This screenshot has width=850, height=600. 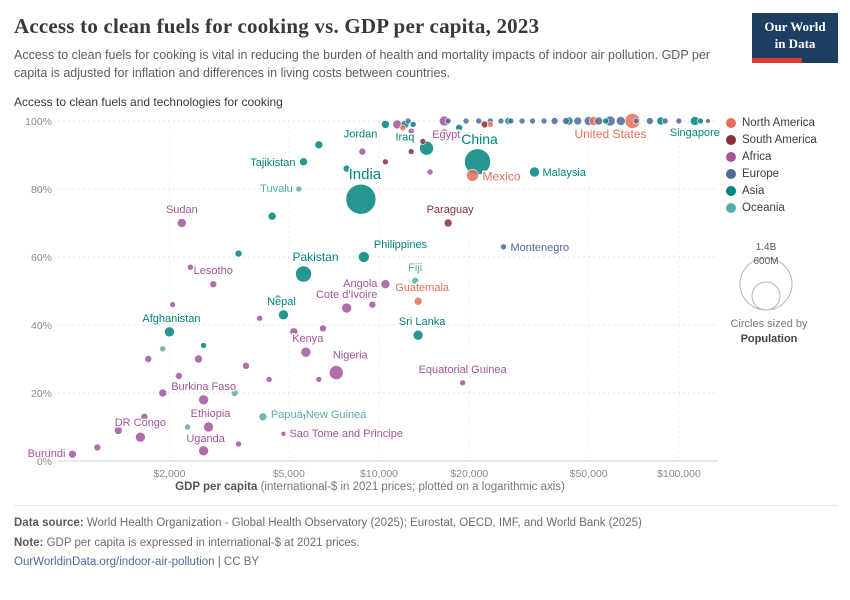 I want to click on data-point-tuvalu, so click(x=299, y=189).